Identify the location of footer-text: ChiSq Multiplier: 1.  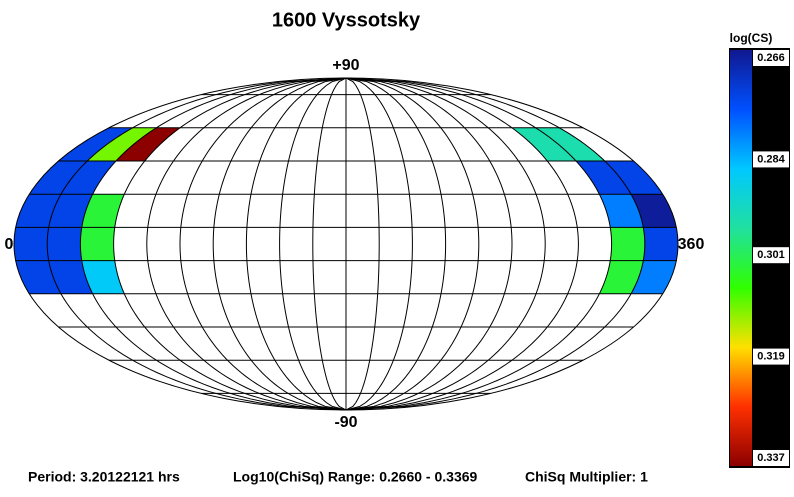
(586, 477).